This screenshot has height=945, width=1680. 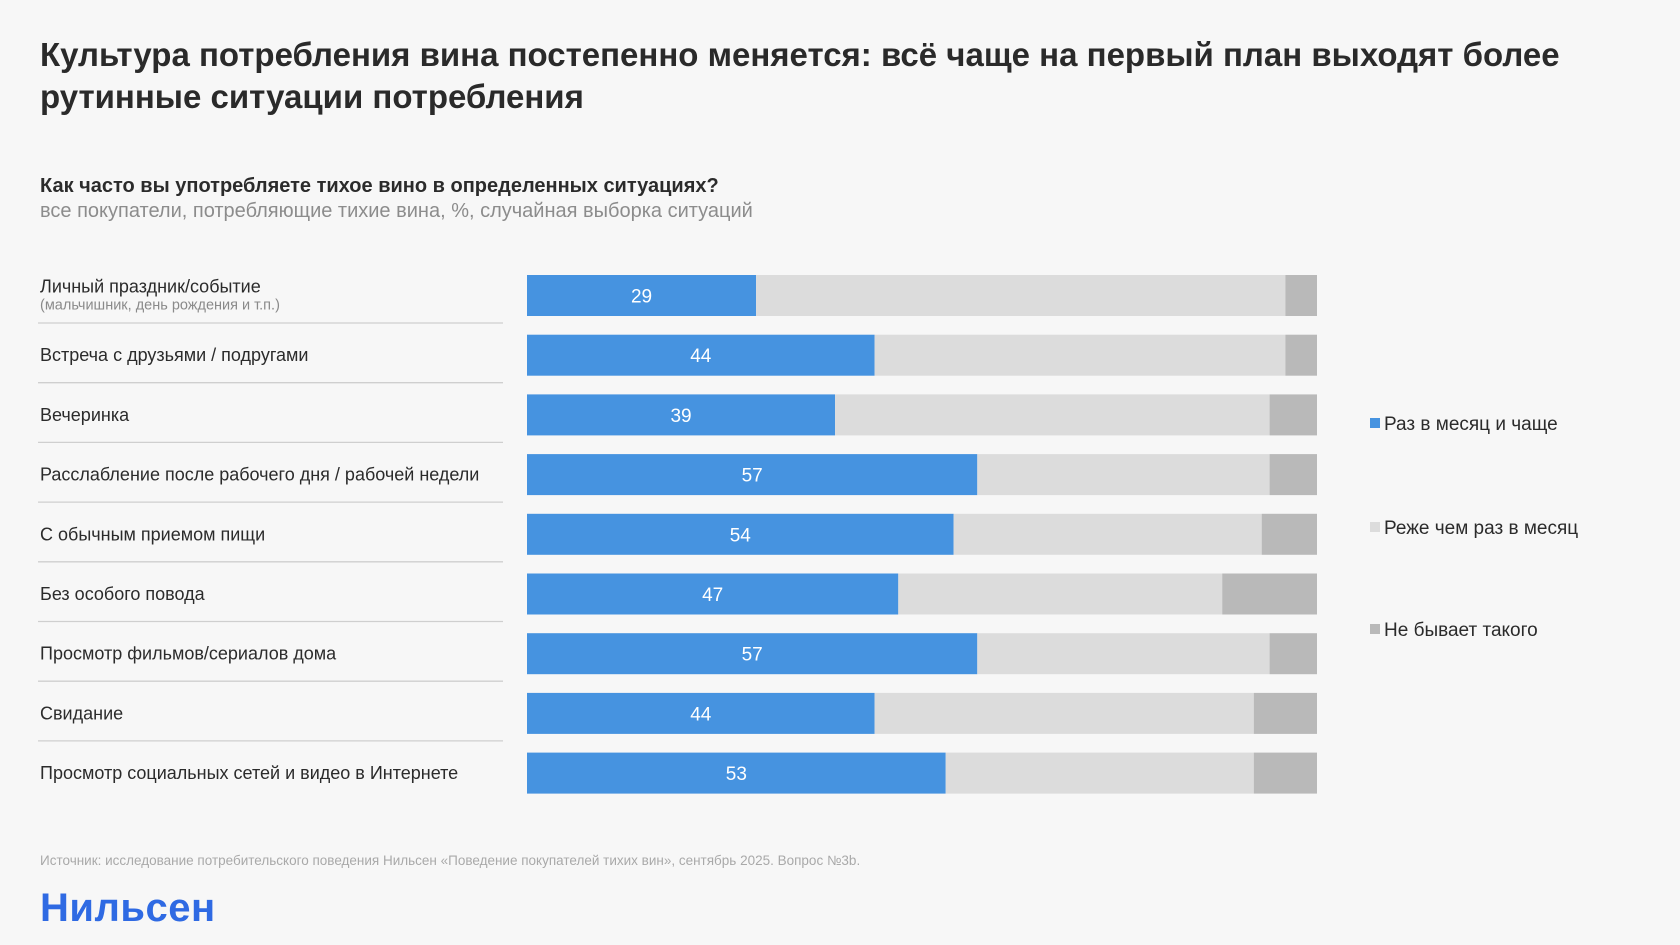 I want to click on legend-item-never: Не бывает такого, so click(x=1454, y=631).